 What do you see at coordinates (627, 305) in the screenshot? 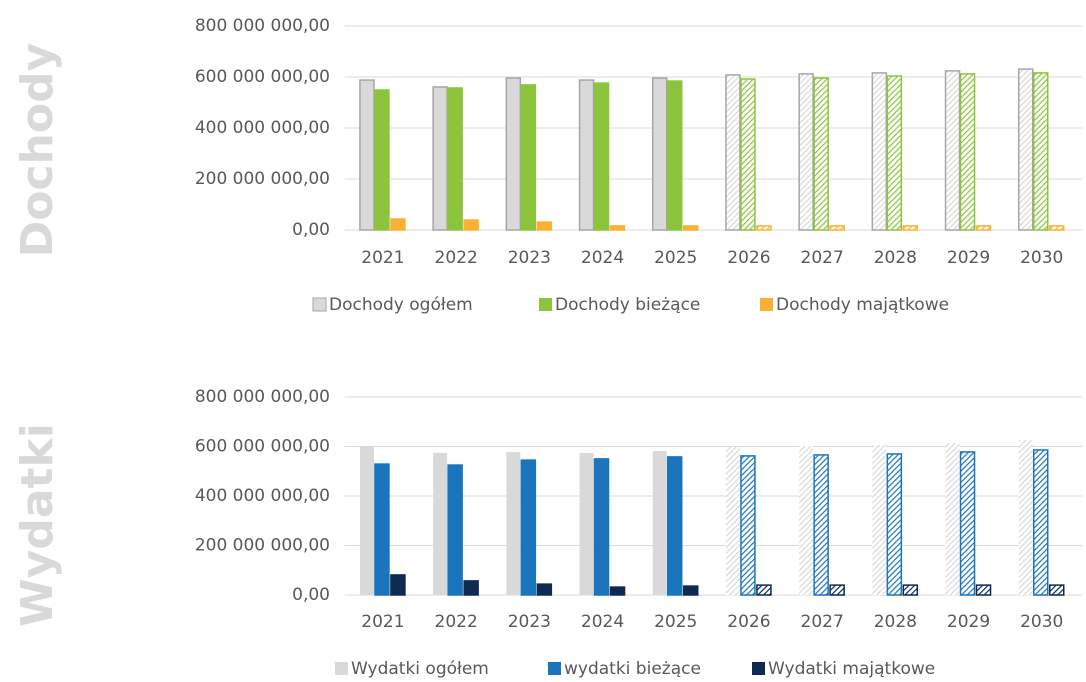
I see `legend-label: Dochody bieżące` at bounding box center [627, 305].